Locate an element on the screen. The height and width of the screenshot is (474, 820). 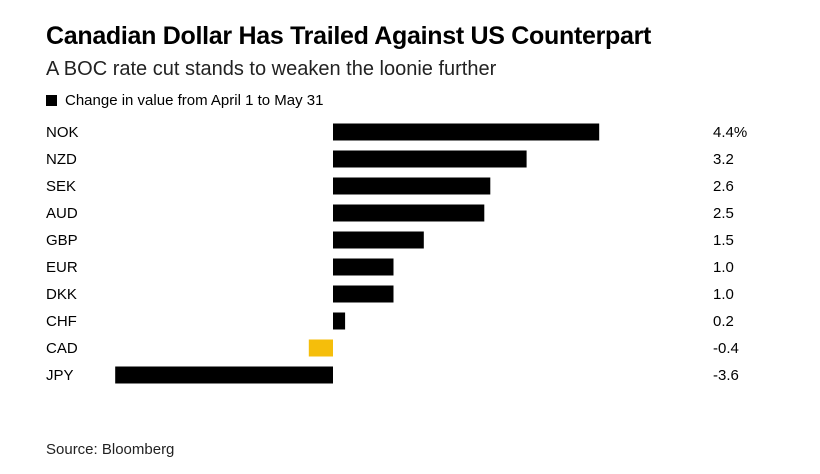
legend-label: Change in value from April 1 to May 31 is located at coordinates (194, 100).